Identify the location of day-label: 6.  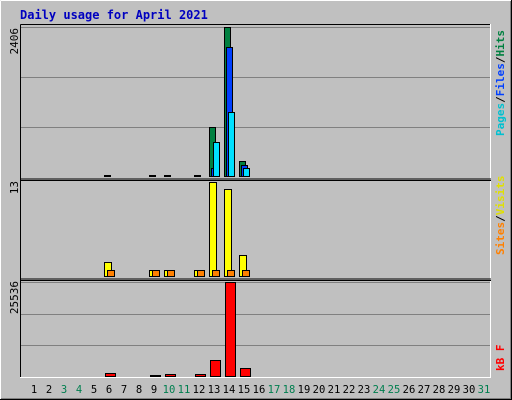
(109, 390).